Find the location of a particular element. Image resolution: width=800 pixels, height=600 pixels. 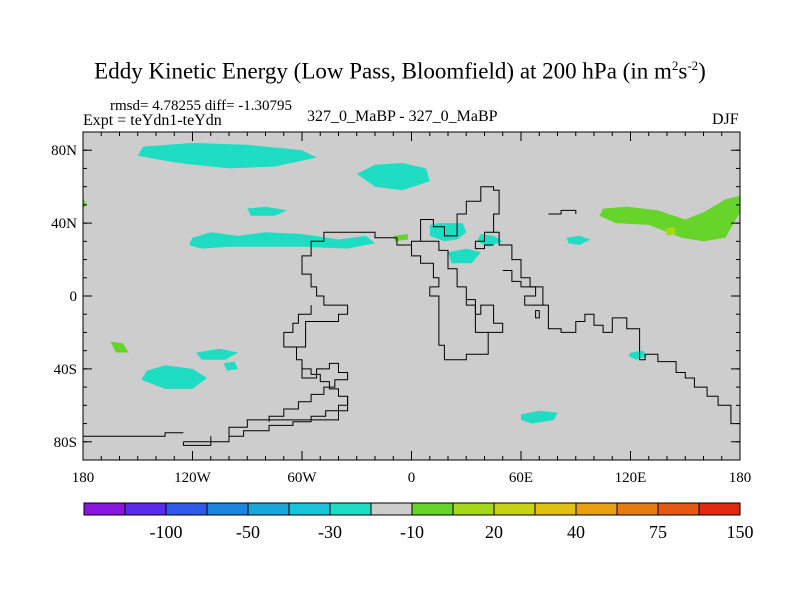

case-label: 327_0_MaBP - 327_0_MaBP is located at coordinates (402, 116).